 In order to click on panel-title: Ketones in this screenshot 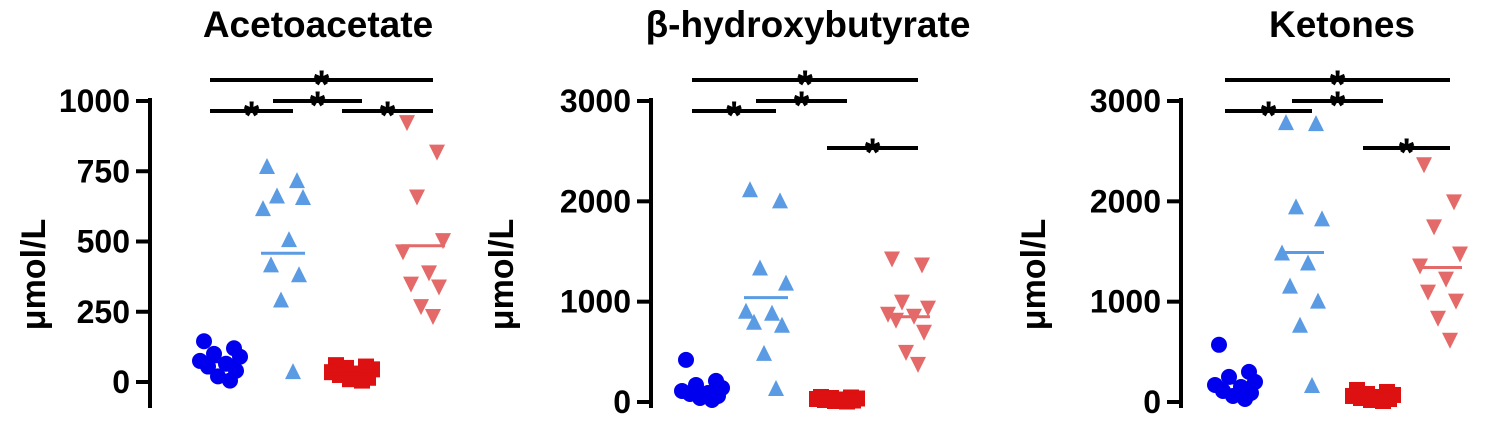, I will do `click(1342, 24)`.